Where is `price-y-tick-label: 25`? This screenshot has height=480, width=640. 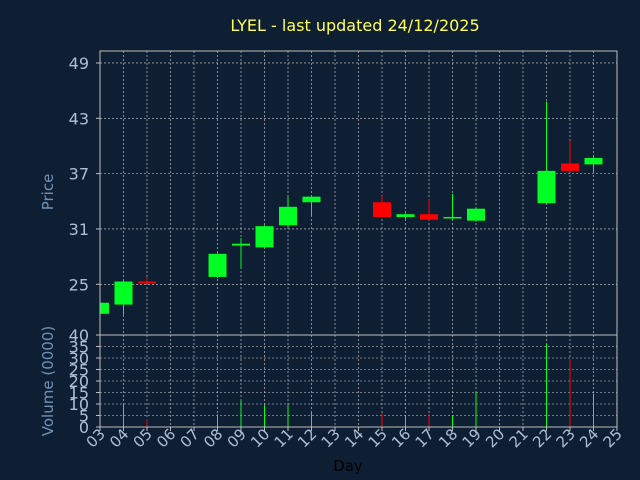 price-y-tick-label: 25 is located at coordinates (79, 284).